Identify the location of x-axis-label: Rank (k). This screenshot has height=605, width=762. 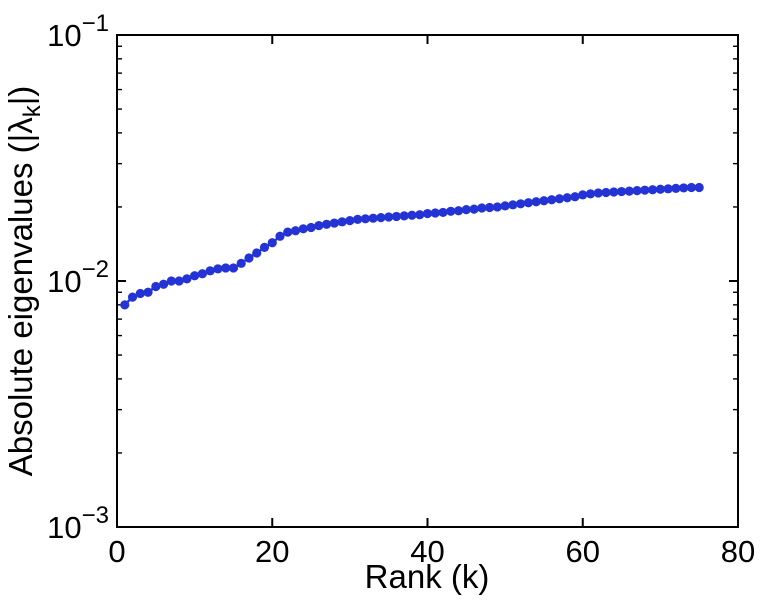
(427, 576).